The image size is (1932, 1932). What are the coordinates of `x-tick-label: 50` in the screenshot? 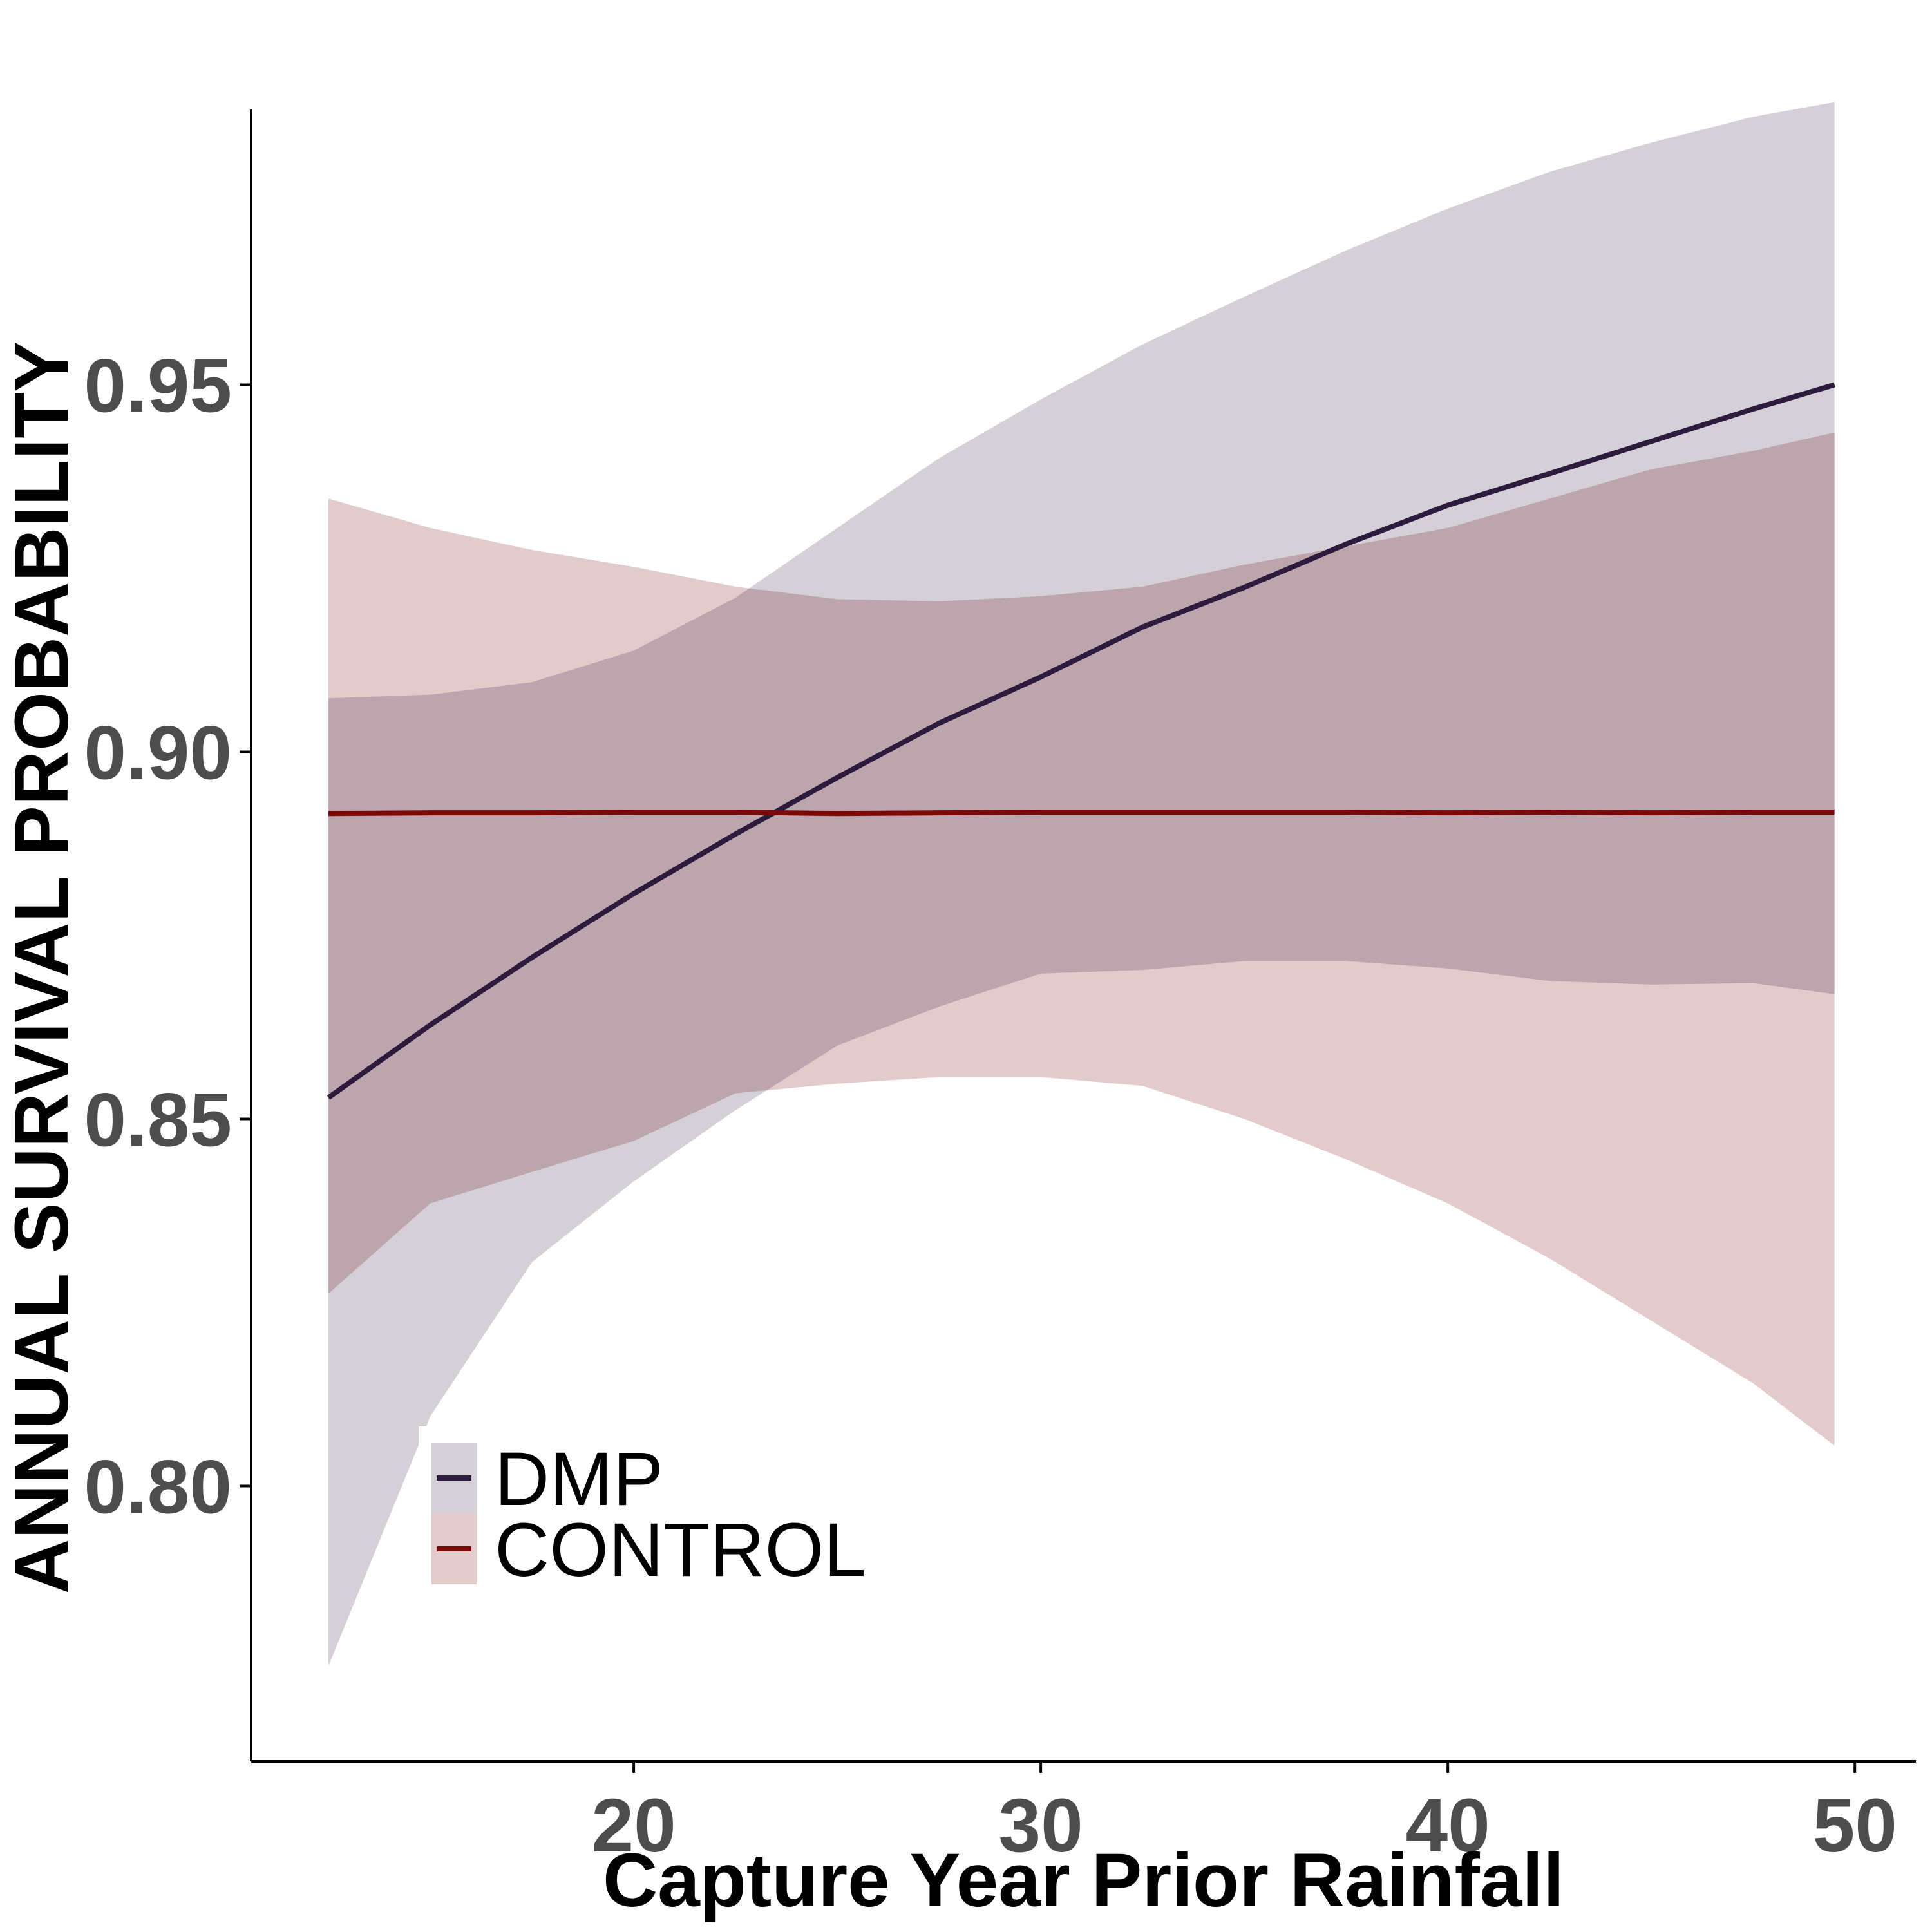 It's located at (1855, 1826).